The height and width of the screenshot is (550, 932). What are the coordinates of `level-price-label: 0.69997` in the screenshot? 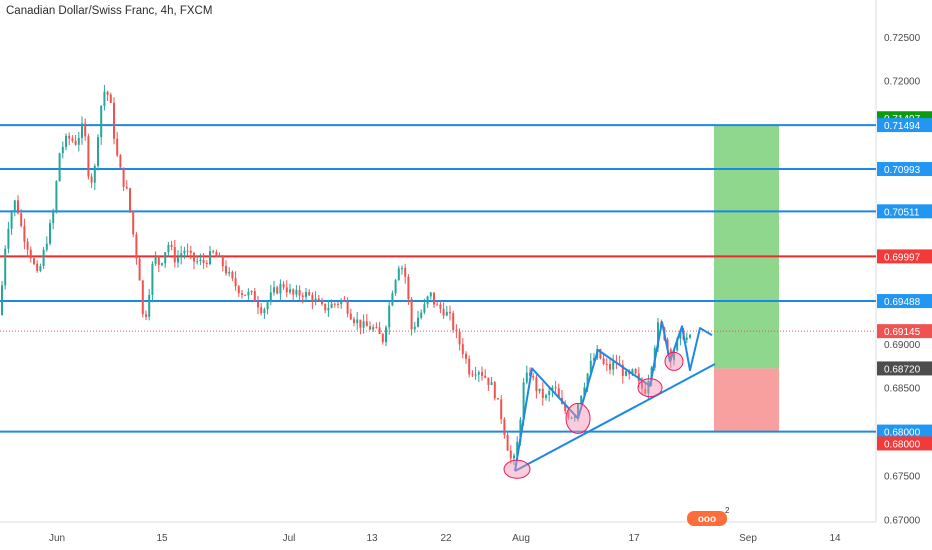 It's located at (902, 257).